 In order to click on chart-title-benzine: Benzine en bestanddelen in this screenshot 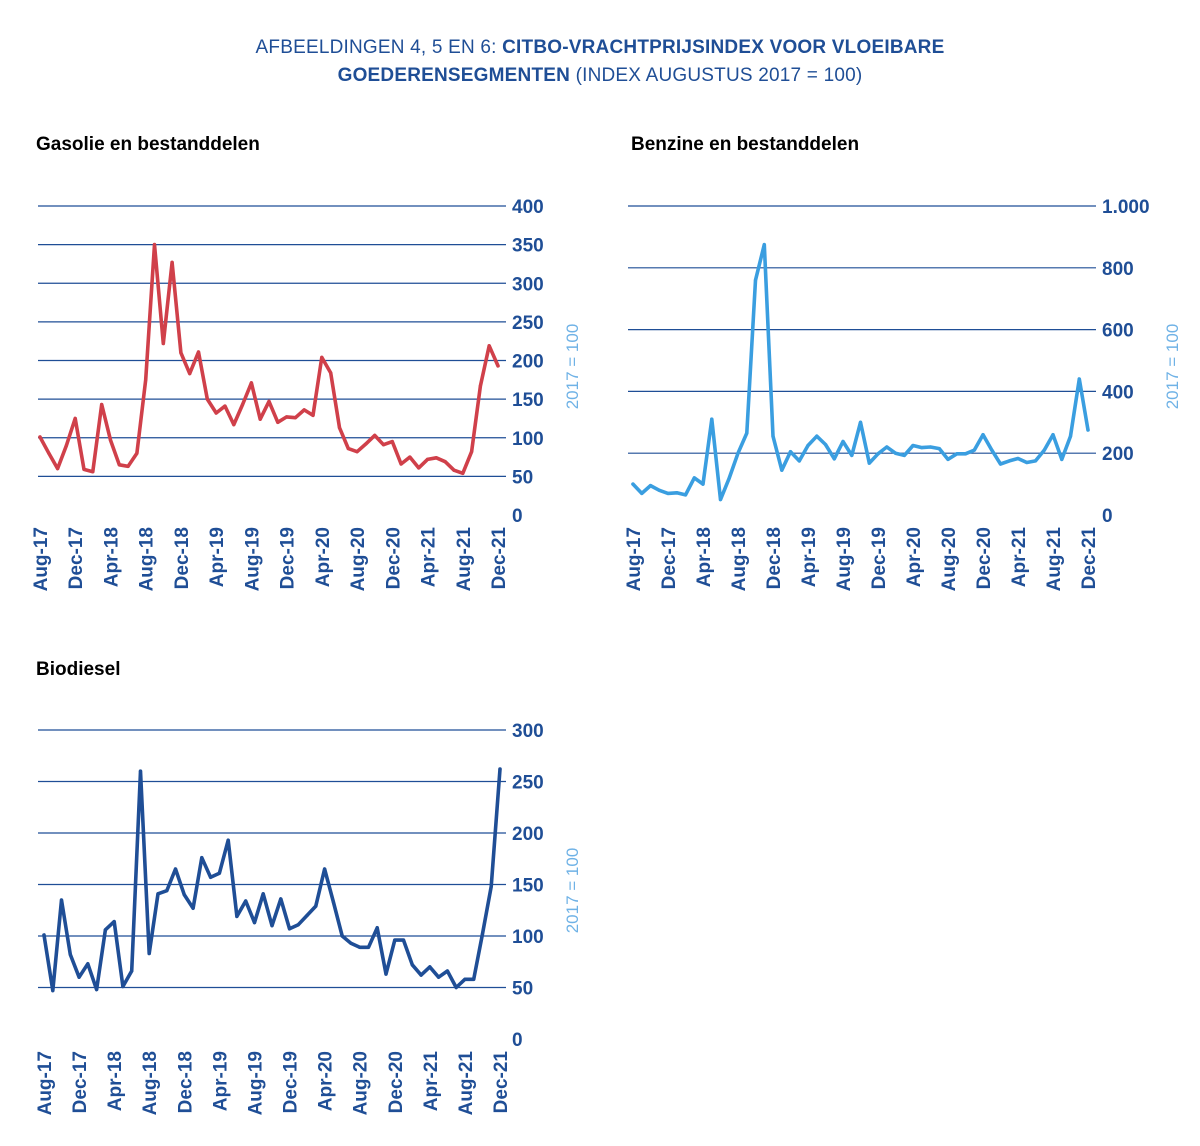, I will do `click(745, 144)`.